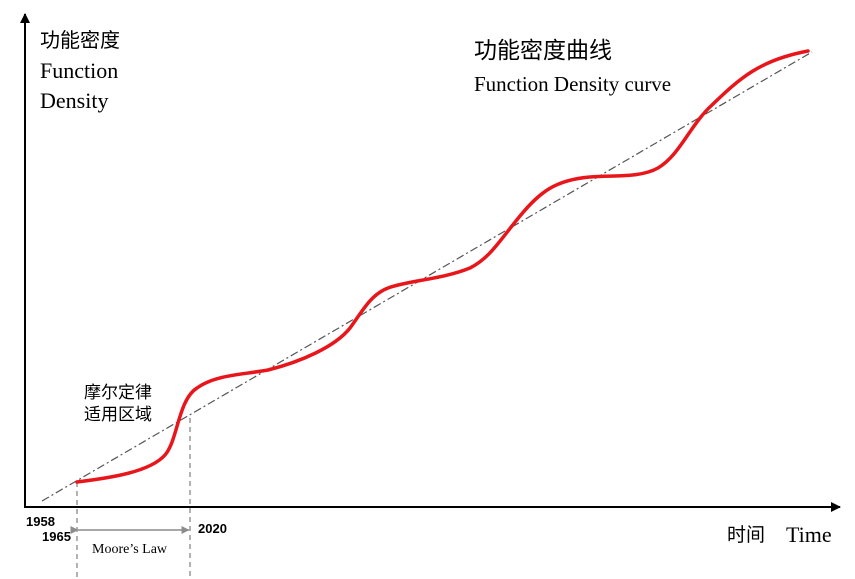 The height and width of the screenshot is (579, 855). Describe the element at coordinates (40, 521) in the screenshot. I see `year-label-1958: 1958` at that location.